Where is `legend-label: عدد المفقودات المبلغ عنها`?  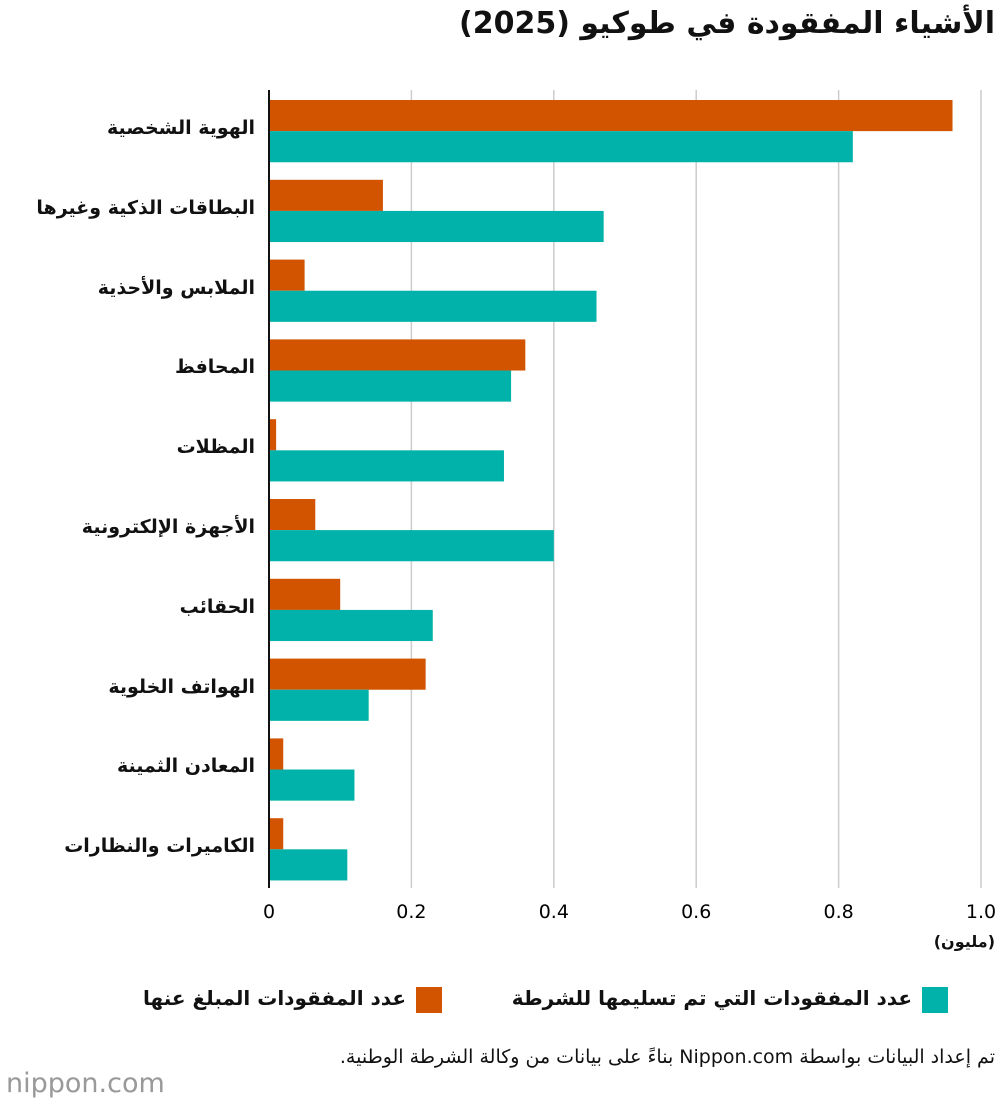 legend-label: عدد المفقودات المبلغ عنها is located at coordinates (274, 998).